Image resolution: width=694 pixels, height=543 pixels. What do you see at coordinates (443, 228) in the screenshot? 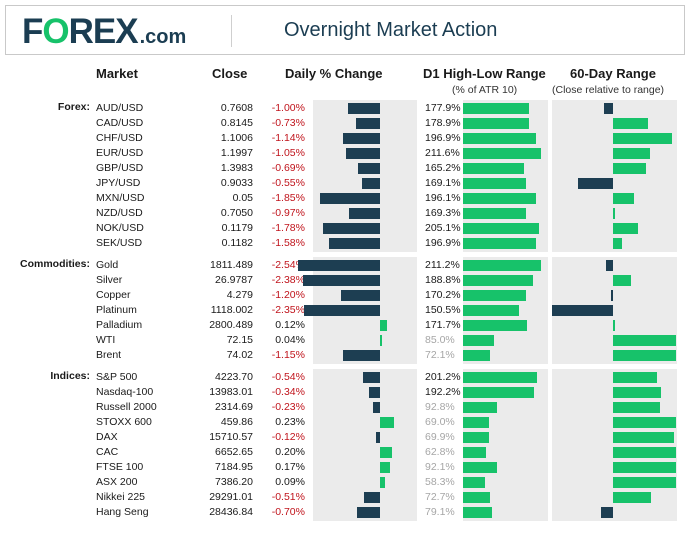
I see `range-value: 205.1%` at bounding box center [443, 228].